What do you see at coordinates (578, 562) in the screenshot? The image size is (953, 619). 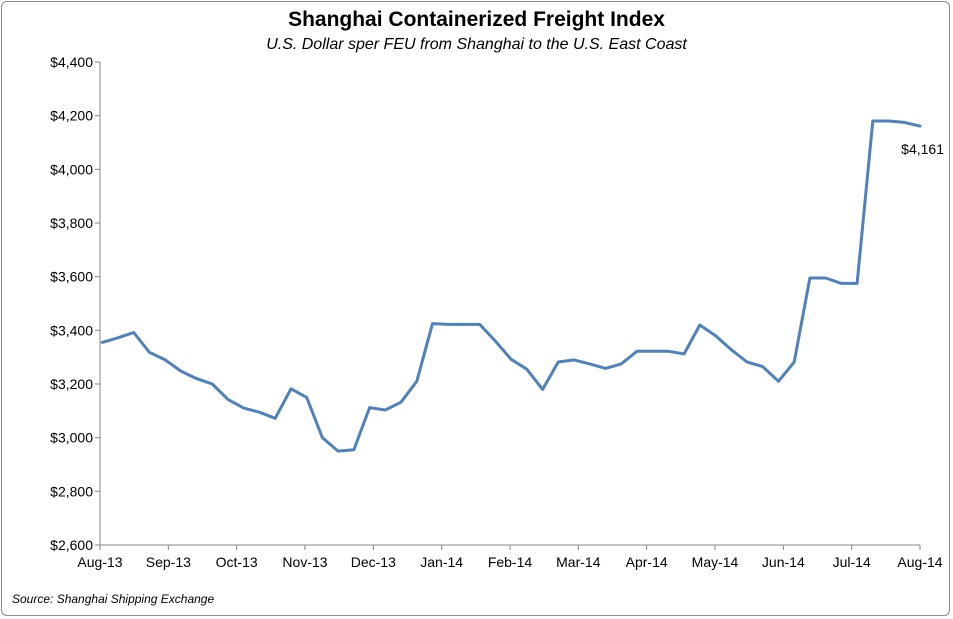 I see `x-tick-label: Mar-14` at bounding box center [578, 562].